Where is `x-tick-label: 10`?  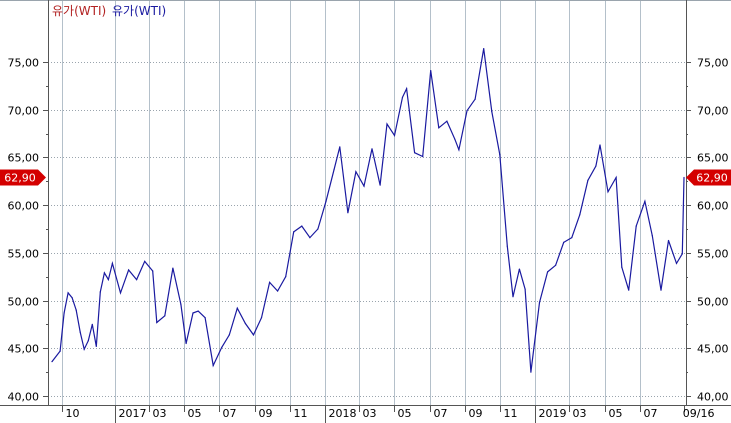 x-tick-label: 10 is located at coordinates (73, 413).